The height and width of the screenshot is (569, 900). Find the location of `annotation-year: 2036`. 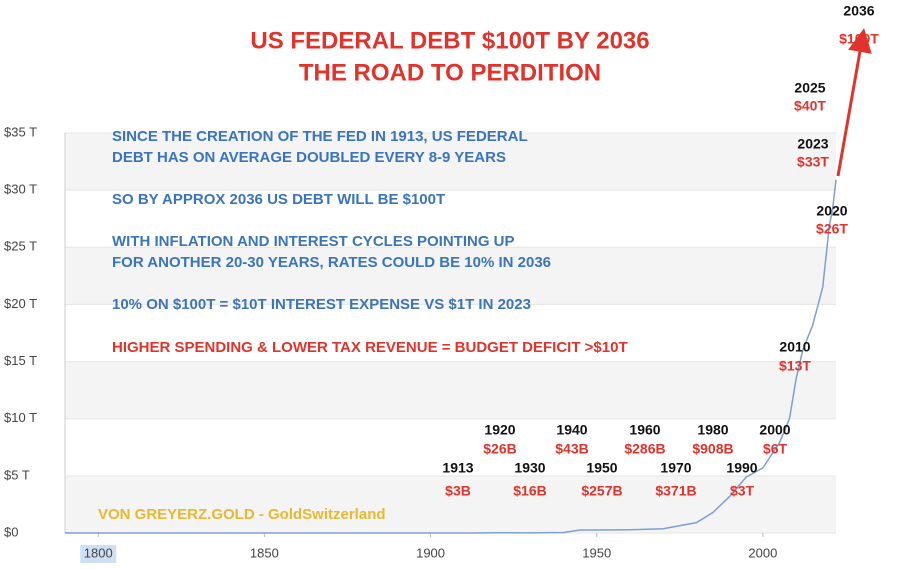

annotation-year: 2036 is located at coordinates (858, 11).